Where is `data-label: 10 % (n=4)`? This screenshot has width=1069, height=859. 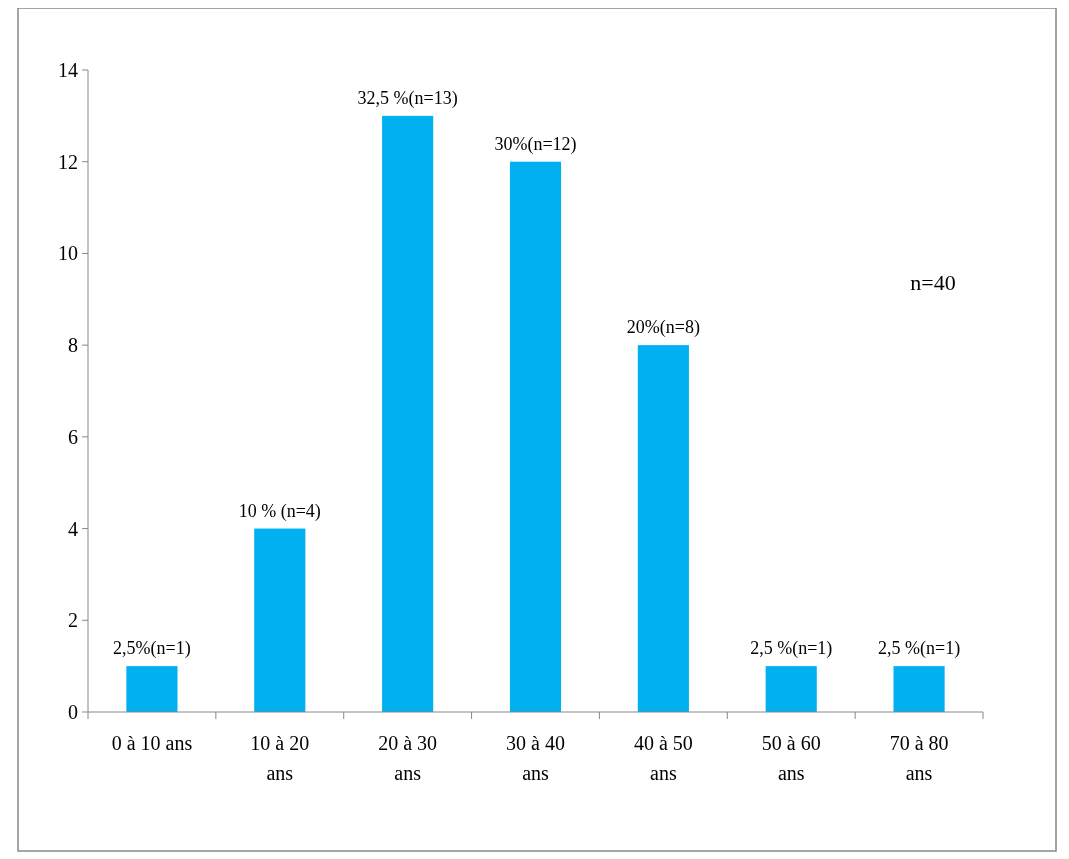
data-label: 10 % (n=4) is located at coordinates (279, 511).